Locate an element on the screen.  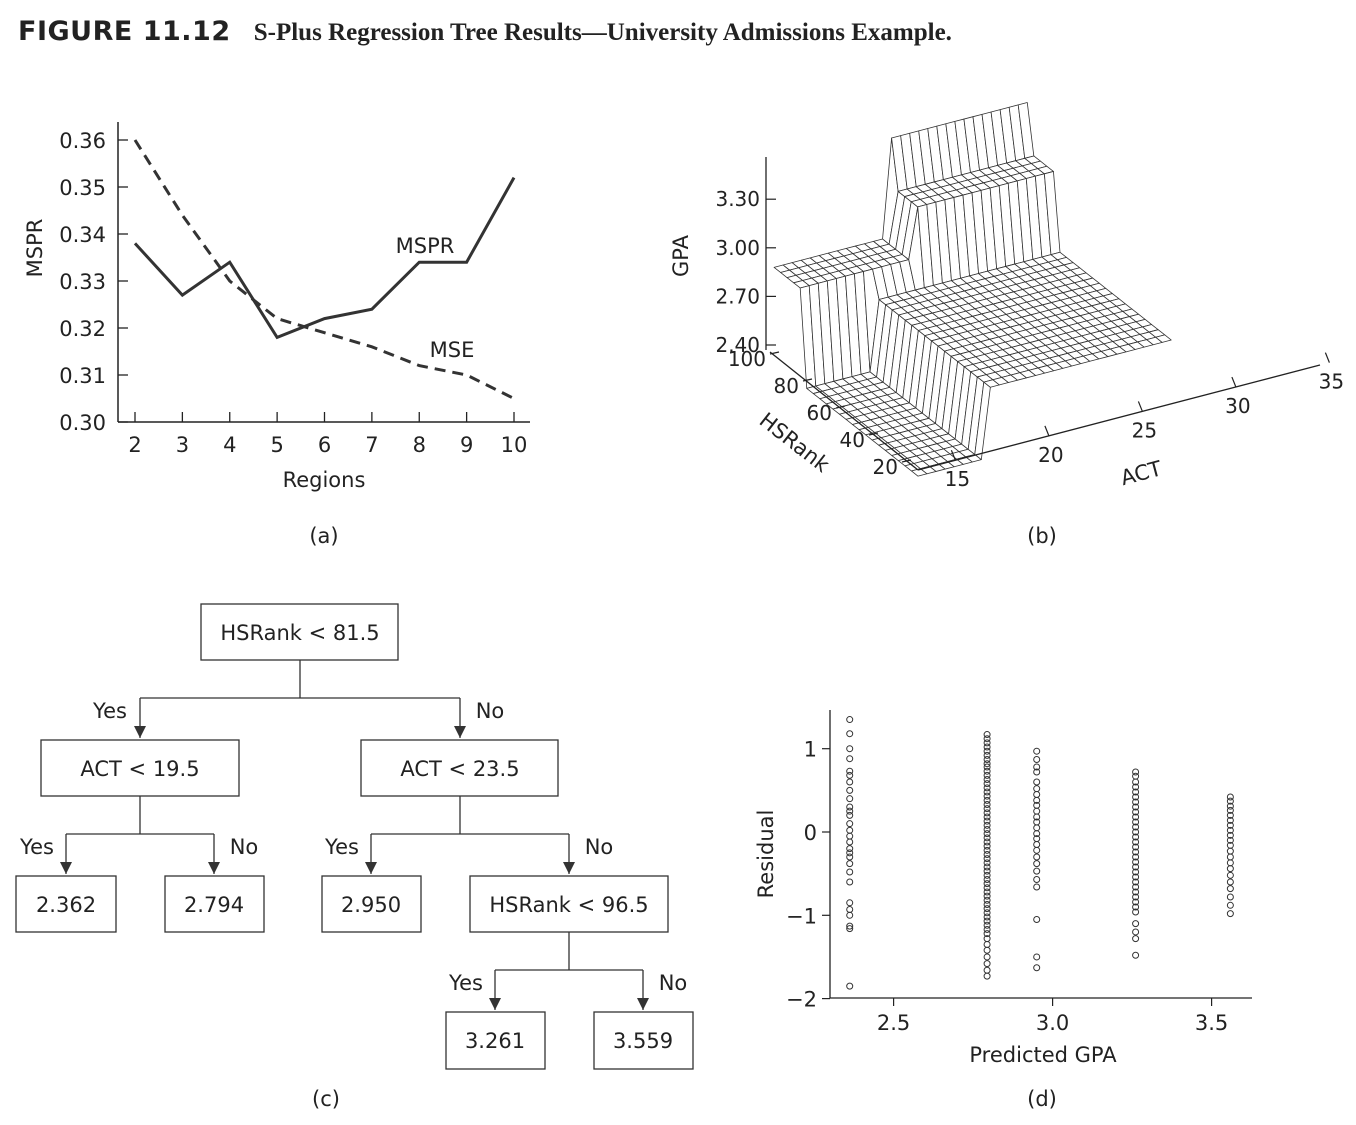
b-z-tick-label: 2.40 is located at coordinates (737, 345).